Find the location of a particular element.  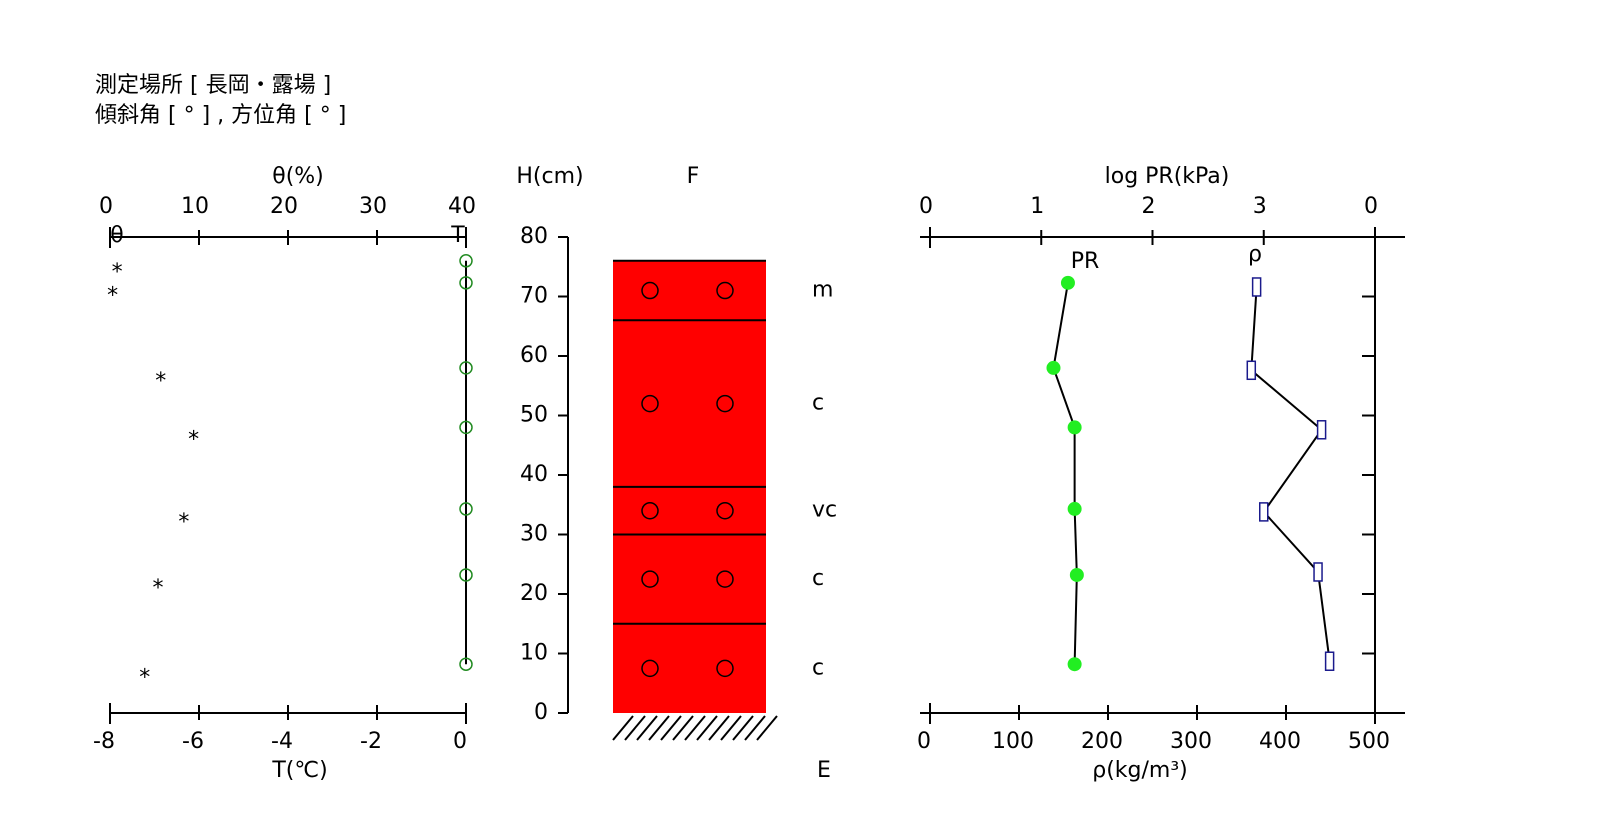

y-tick-label: 20 is located at coordinates (534, 593).